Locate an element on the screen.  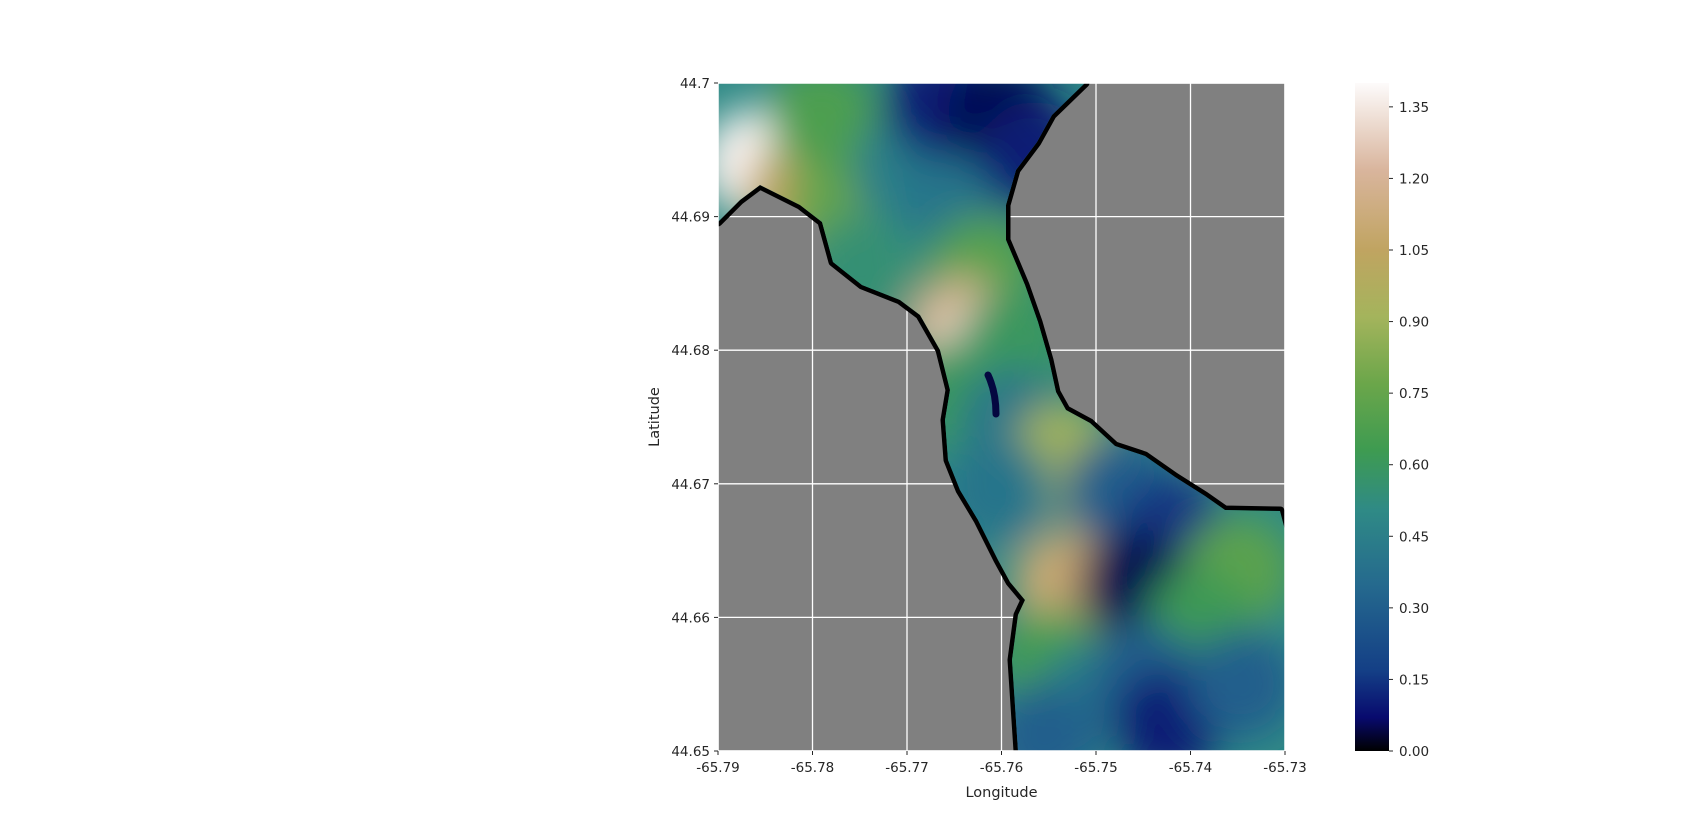
colorbar-tick-label: 0.45 is located at coordinates (1414, 537).